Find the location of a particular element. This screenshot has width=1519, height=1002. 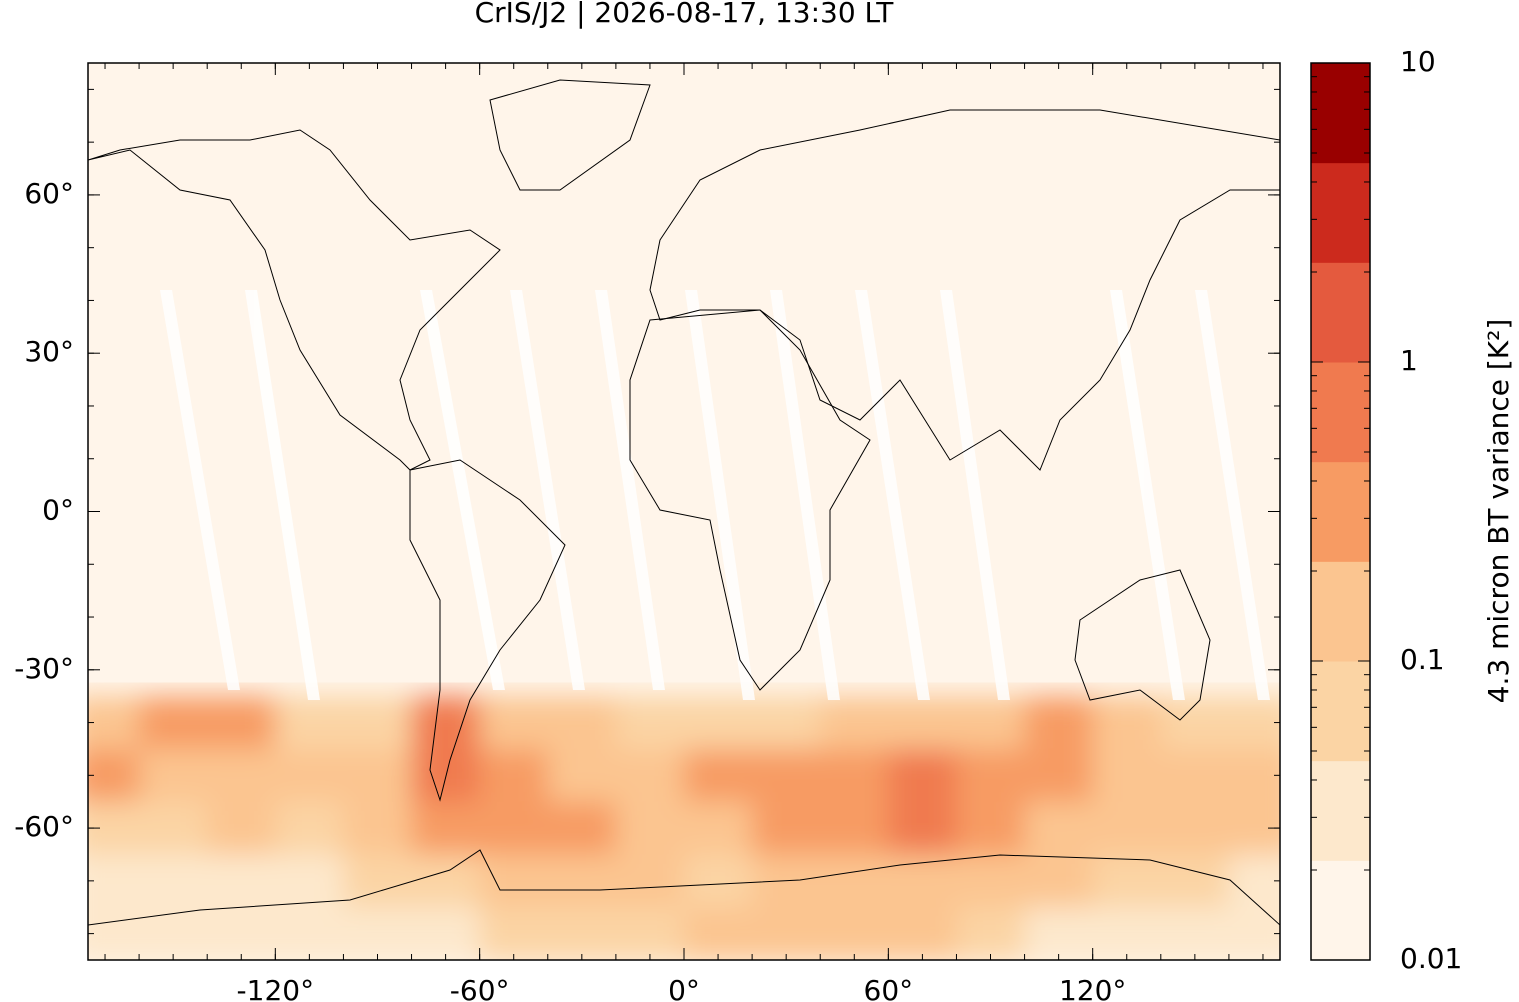

colorbar-tick-label: 0.1 is located at coordinates (1422, 659).